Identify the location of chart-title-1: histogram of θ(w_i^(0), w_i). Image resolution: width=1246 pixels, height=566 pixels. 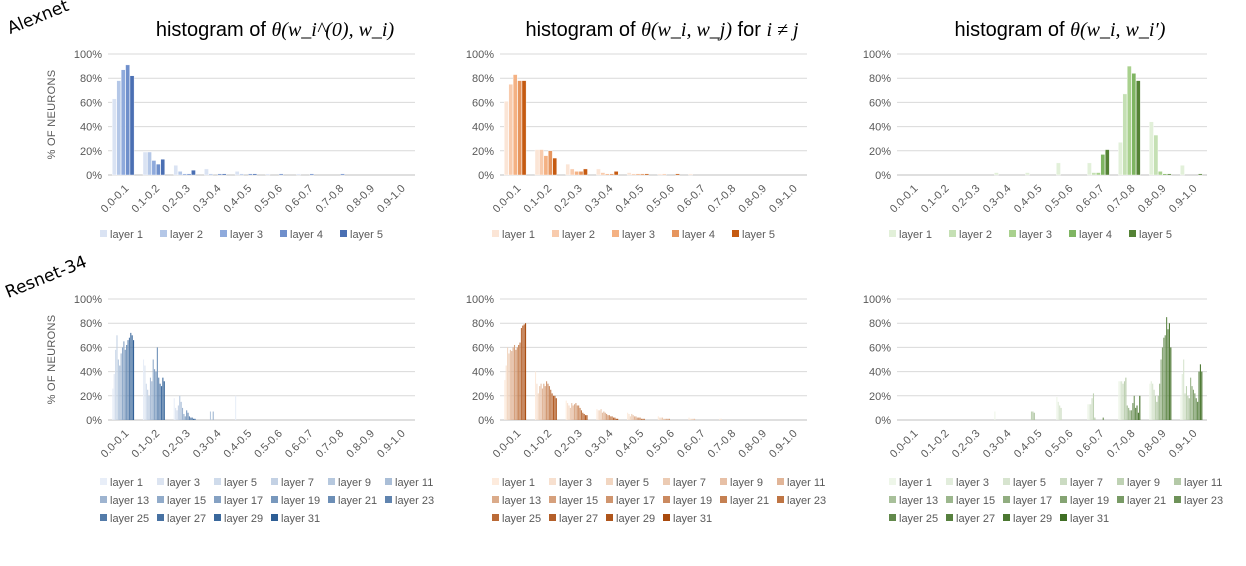
(275, 30).